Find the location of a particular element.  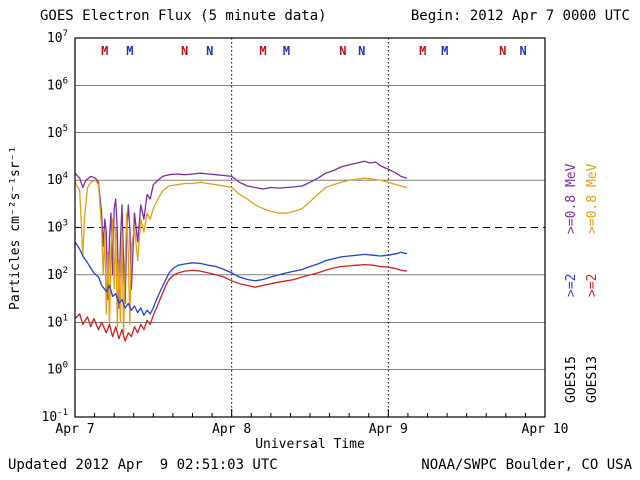

y-tick-label: 10³ is located at coordinates (57, 227).